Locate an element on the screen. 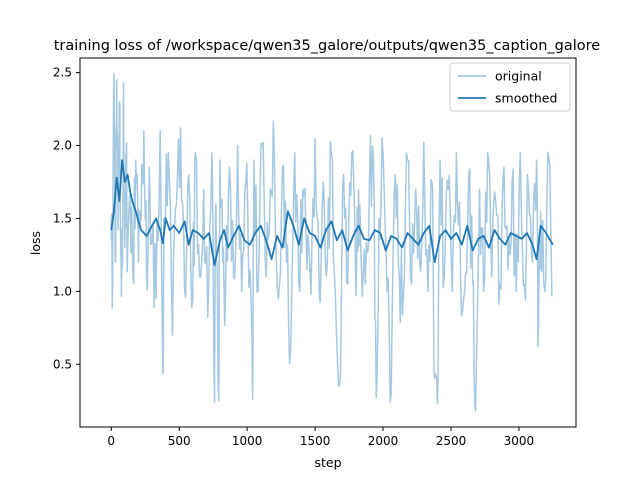 The height and width of the screenshot is (480, 640). legend-box is located at coordinates (510, 87).